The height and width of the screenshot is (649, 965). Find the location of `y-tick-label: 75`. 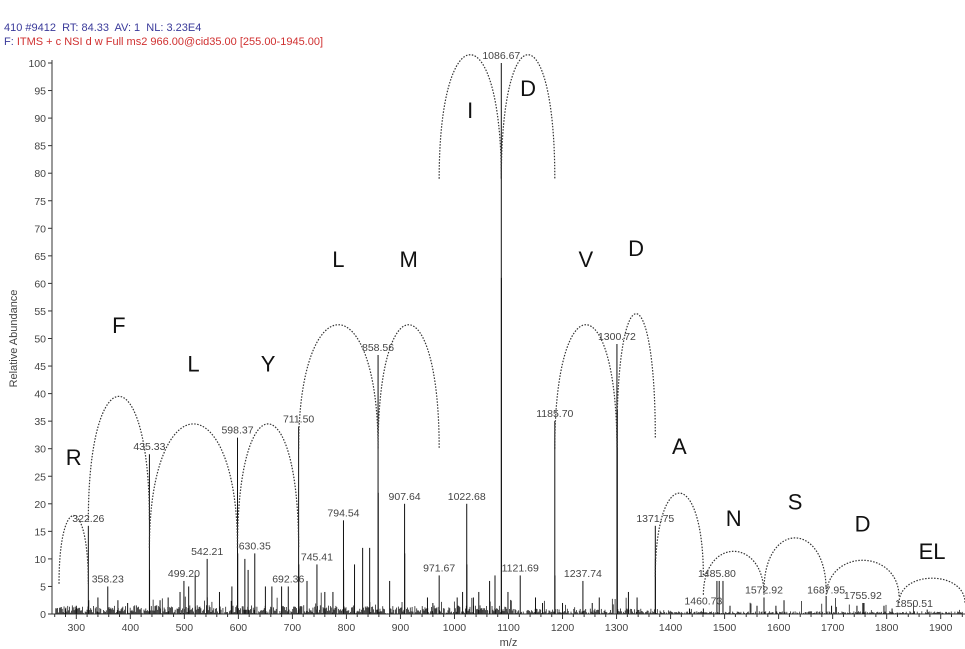

y-tick-label: 75 is located at coordinates (40, 202).